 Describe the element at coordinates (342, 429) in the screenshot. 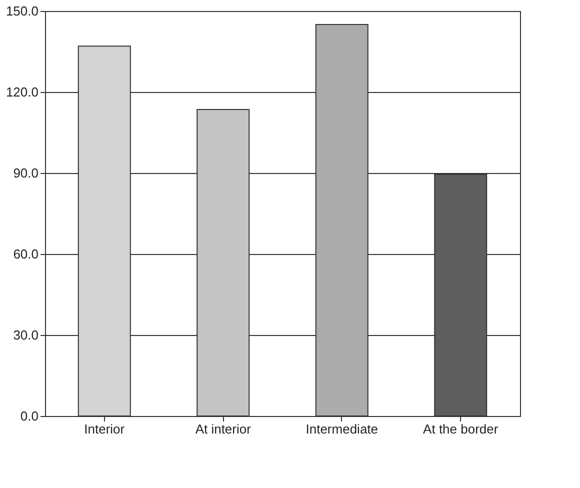

I see `x-tick-label: Intermediate` at that location.